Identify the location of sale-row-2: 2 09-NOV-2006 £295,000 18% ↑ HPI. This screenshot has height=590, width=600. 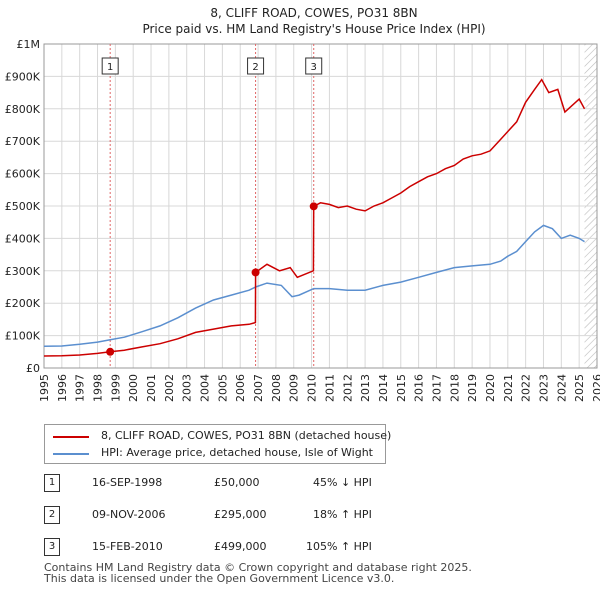
(300, 516).